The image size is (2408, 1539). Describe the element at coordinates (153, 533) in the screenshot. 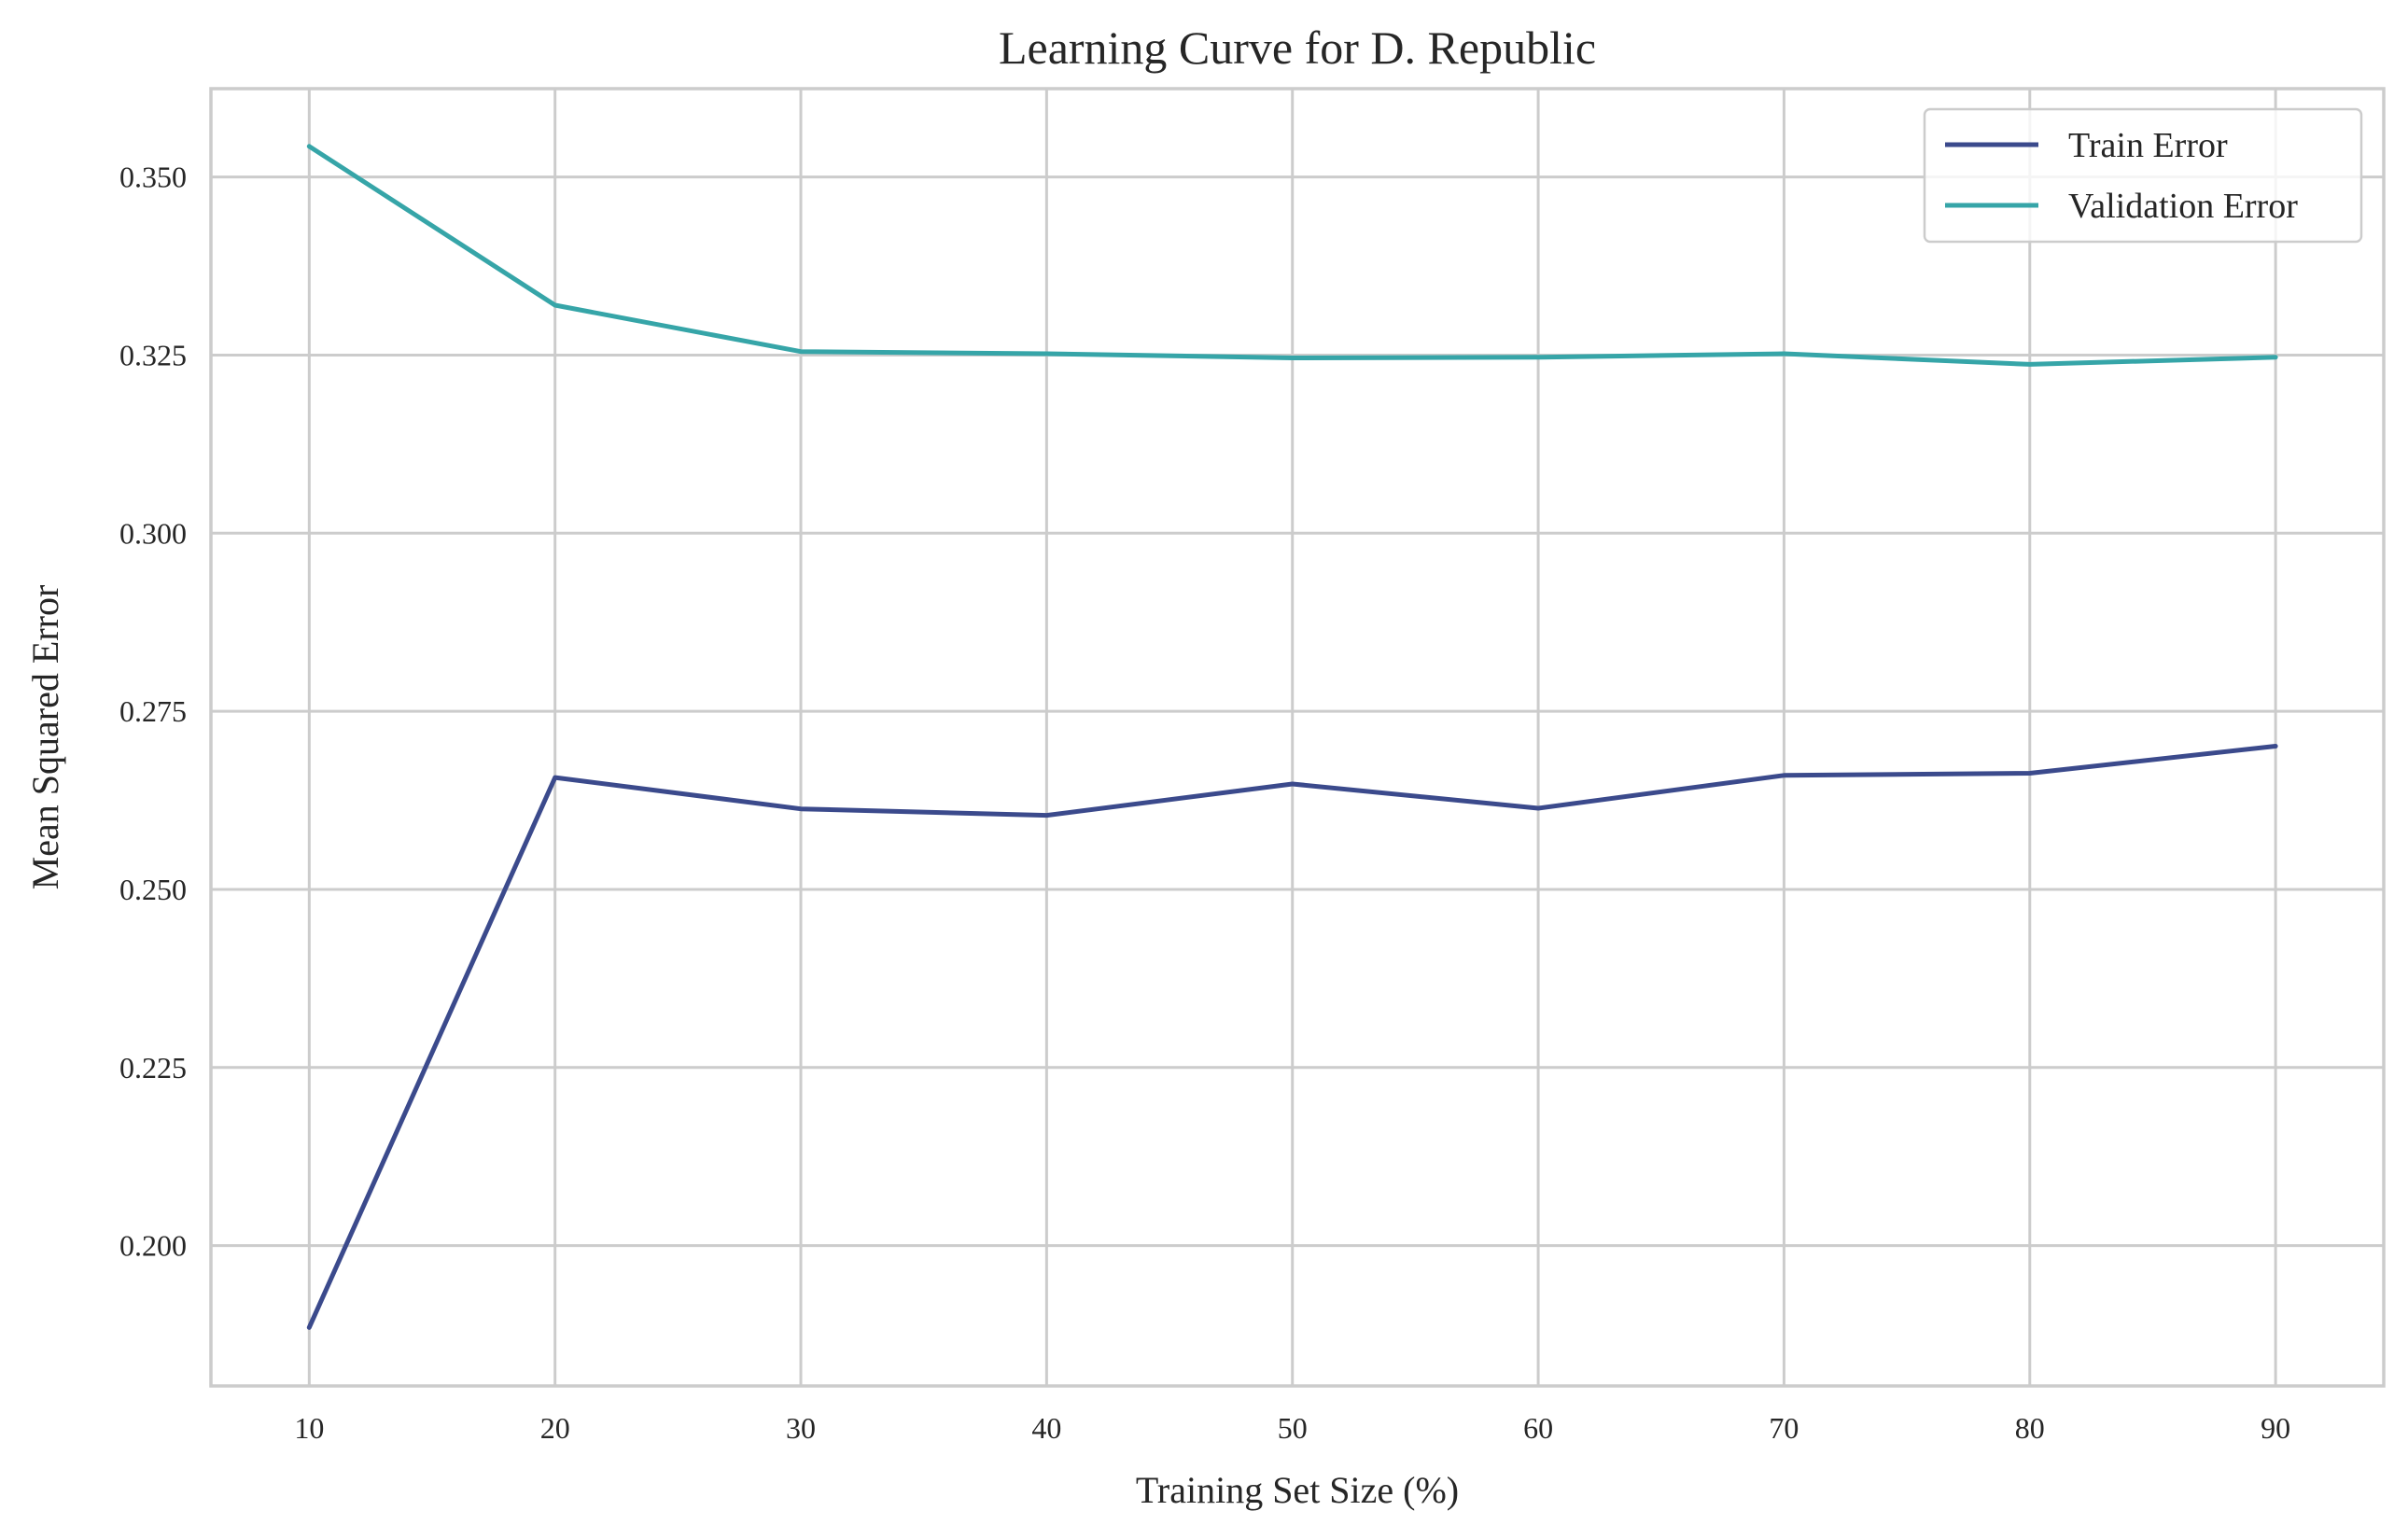

I see `y-tick-label: 0.300` at that location.